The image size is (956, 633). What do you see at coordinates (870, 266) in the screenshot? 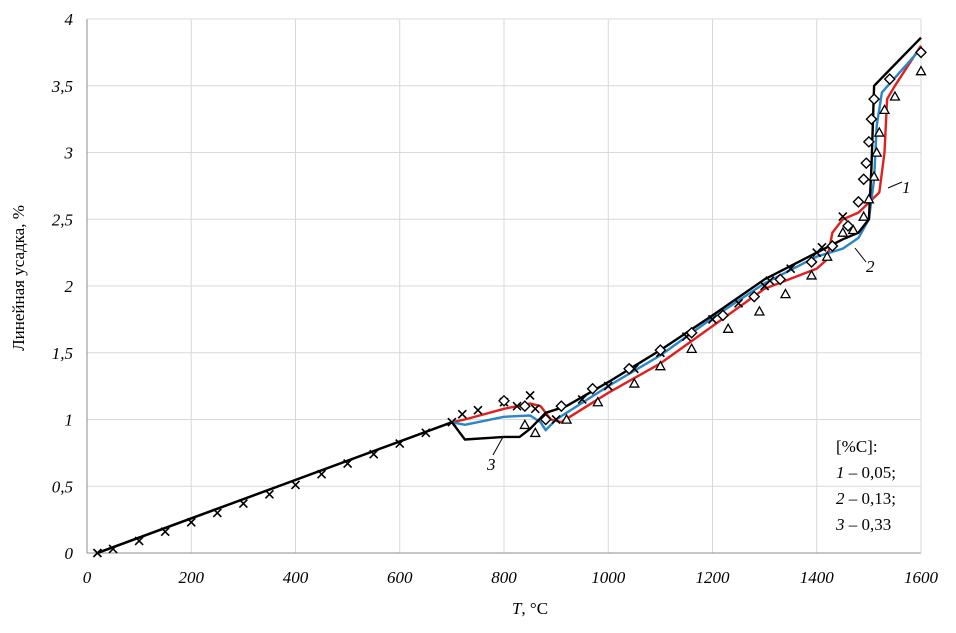
I see `curve-label-2: 2` at bounding box center [870, 266].